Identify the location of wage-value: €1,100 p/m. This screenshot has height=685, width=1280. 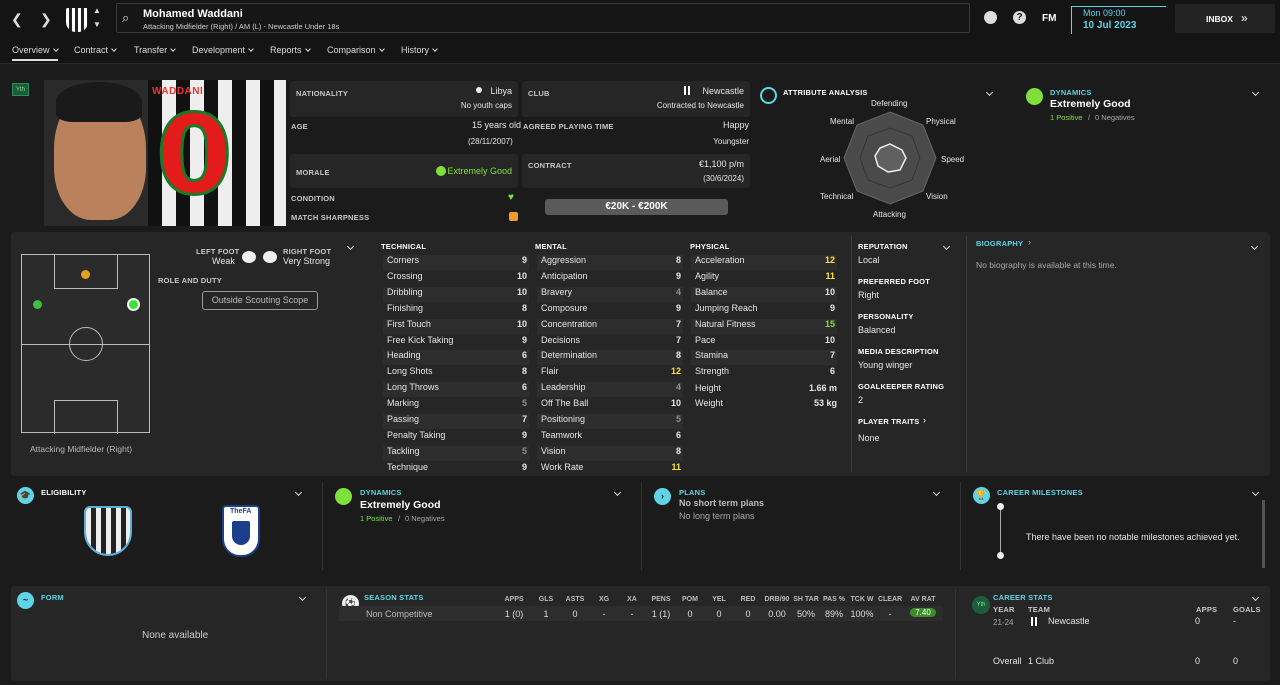
(721, 164).